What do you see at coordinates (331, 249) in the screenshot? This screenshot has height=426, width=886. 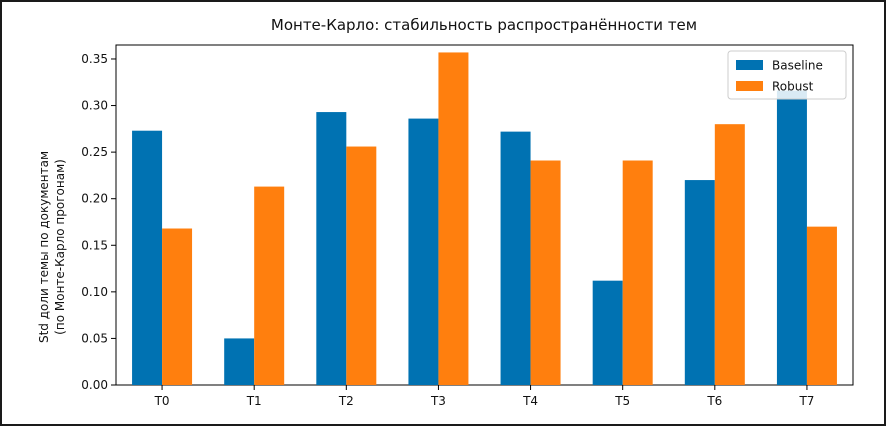 I see `bar-baseline-t2` at bounding box center [331, 249].